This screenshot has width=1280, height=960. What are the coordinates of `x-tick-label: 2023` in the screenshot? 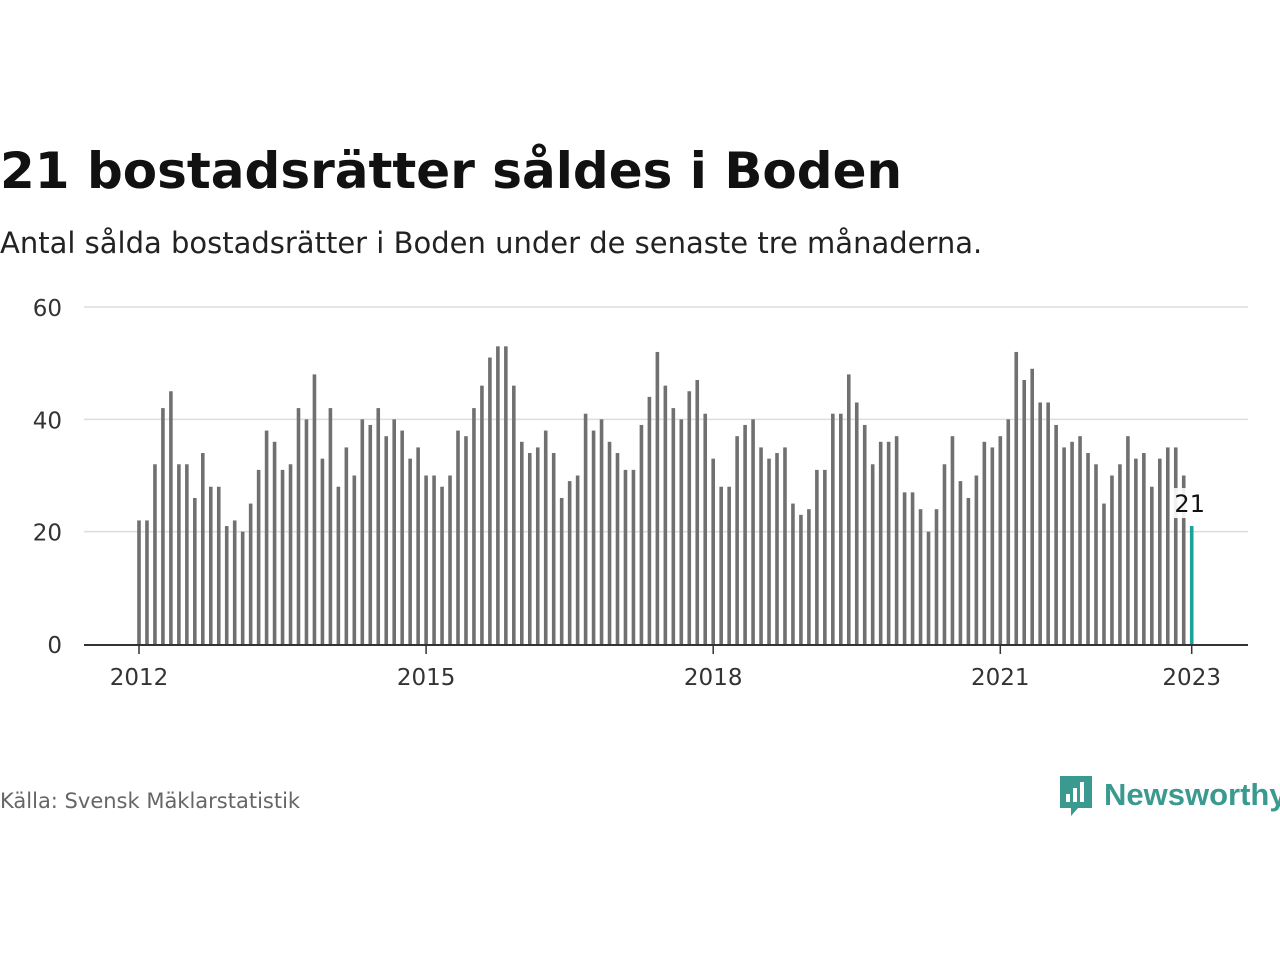 It's located at (1191, 678).